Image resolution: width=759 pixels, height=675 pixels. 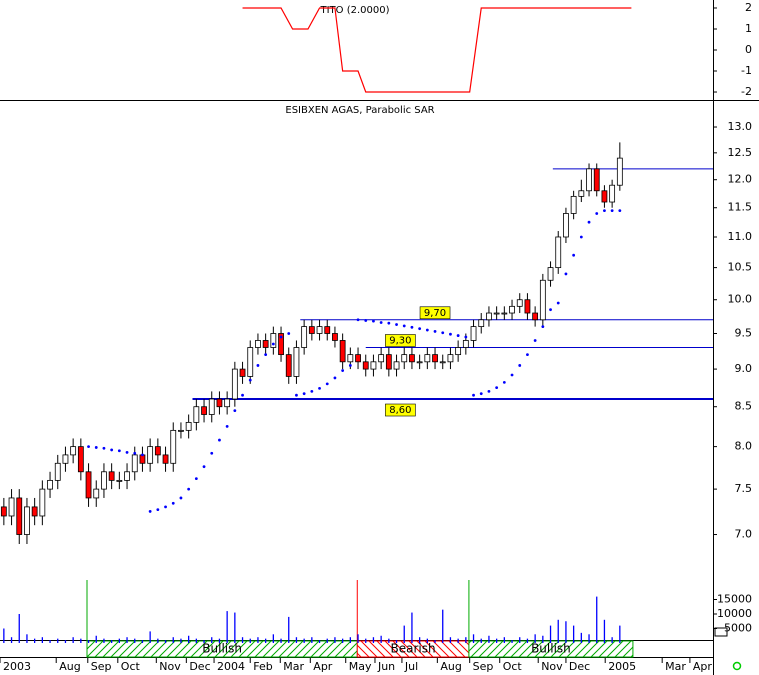 I want to click on x-tick-label: Jun, so click(x=386, y=666).